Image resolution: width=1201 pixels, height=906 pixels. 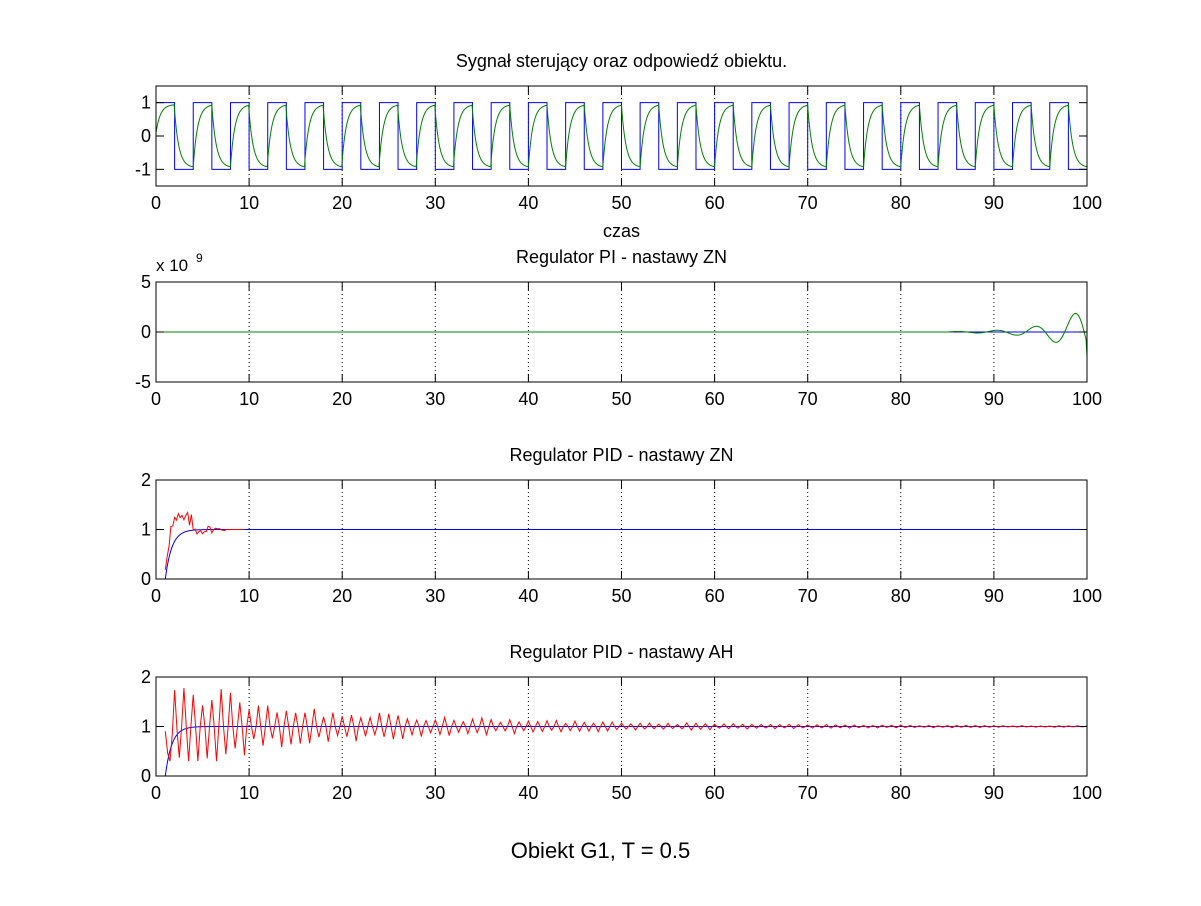 What do you see at coordinates (143, 382) in the screenshot?
I see `y-tick-label: -5` at bounding box center [143, 382].